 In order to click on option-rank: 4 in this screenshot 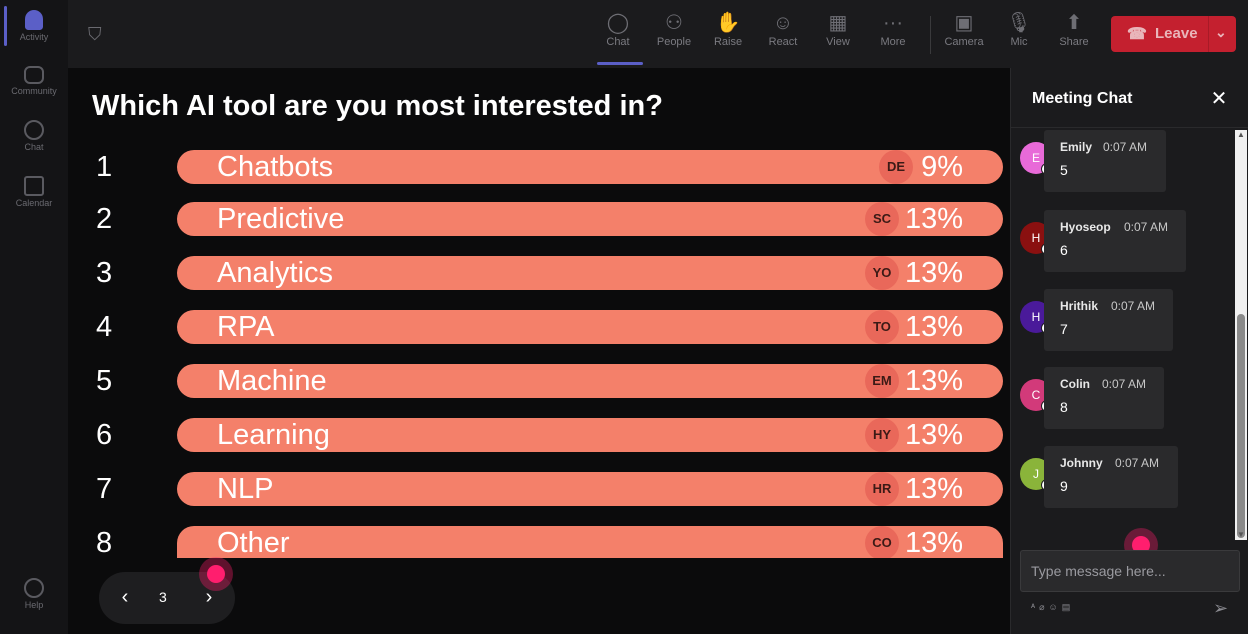, I will do `click(104, 327)`.